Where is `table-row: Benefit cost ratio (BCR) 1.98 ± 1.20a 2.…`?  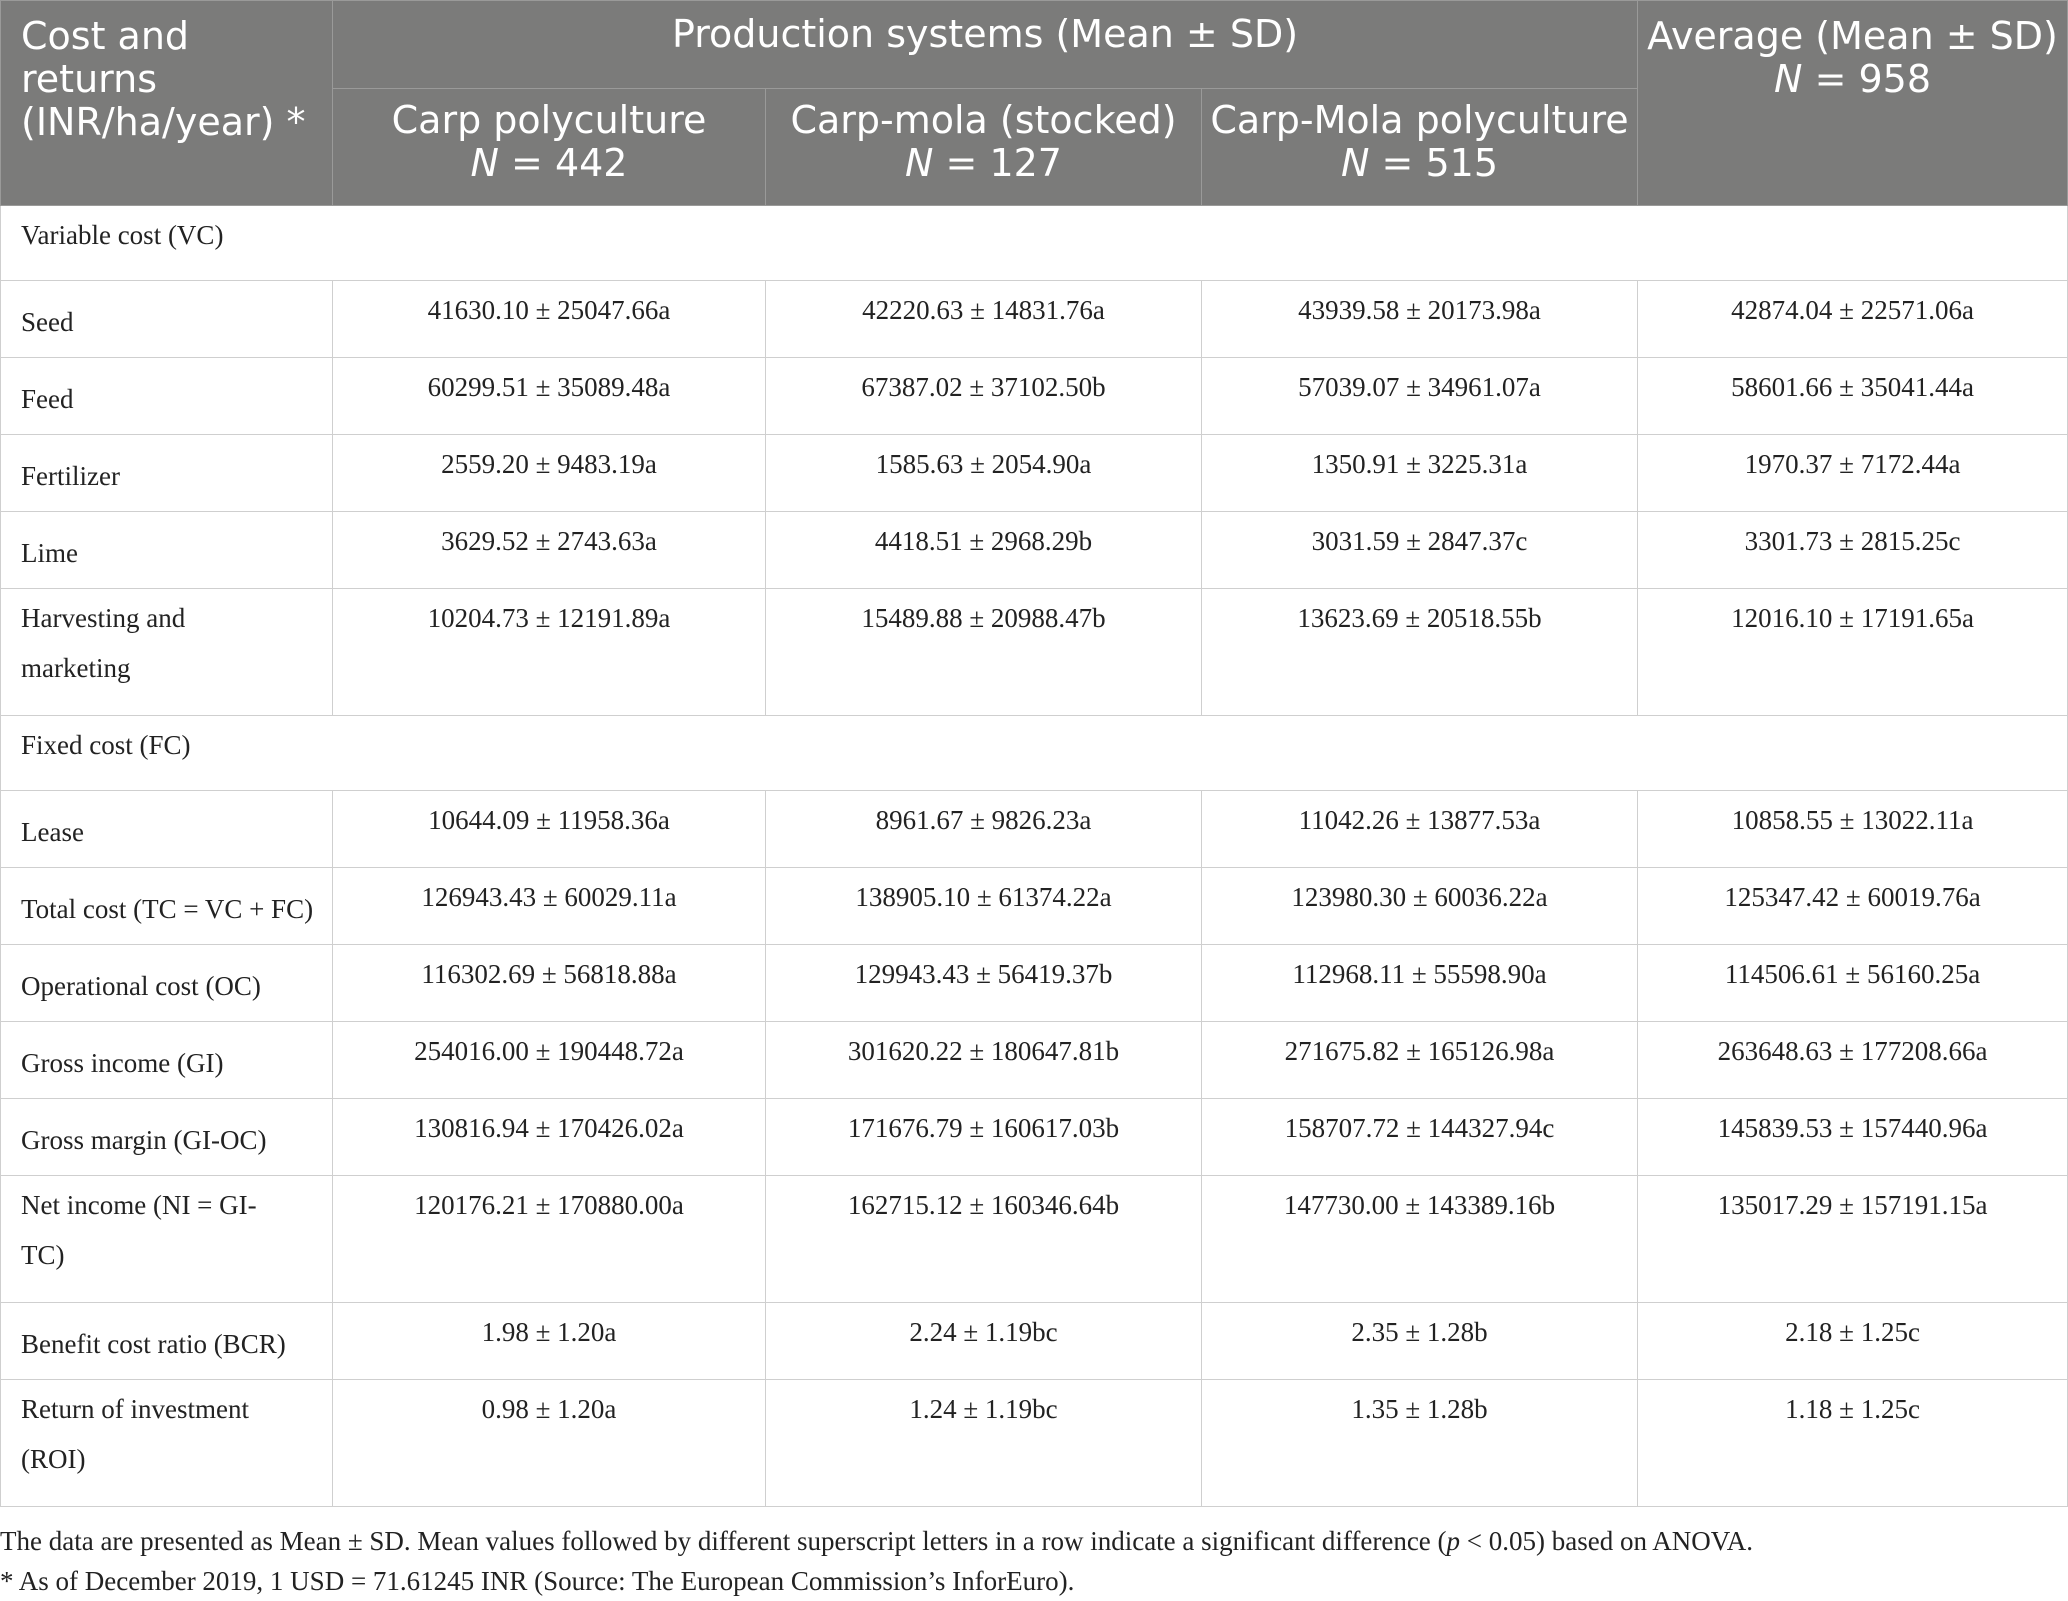 table-row: Benefit cost ratio (BCR) 1.98 ± 1.20a 2.… is located at coordinates (1034, 1341).